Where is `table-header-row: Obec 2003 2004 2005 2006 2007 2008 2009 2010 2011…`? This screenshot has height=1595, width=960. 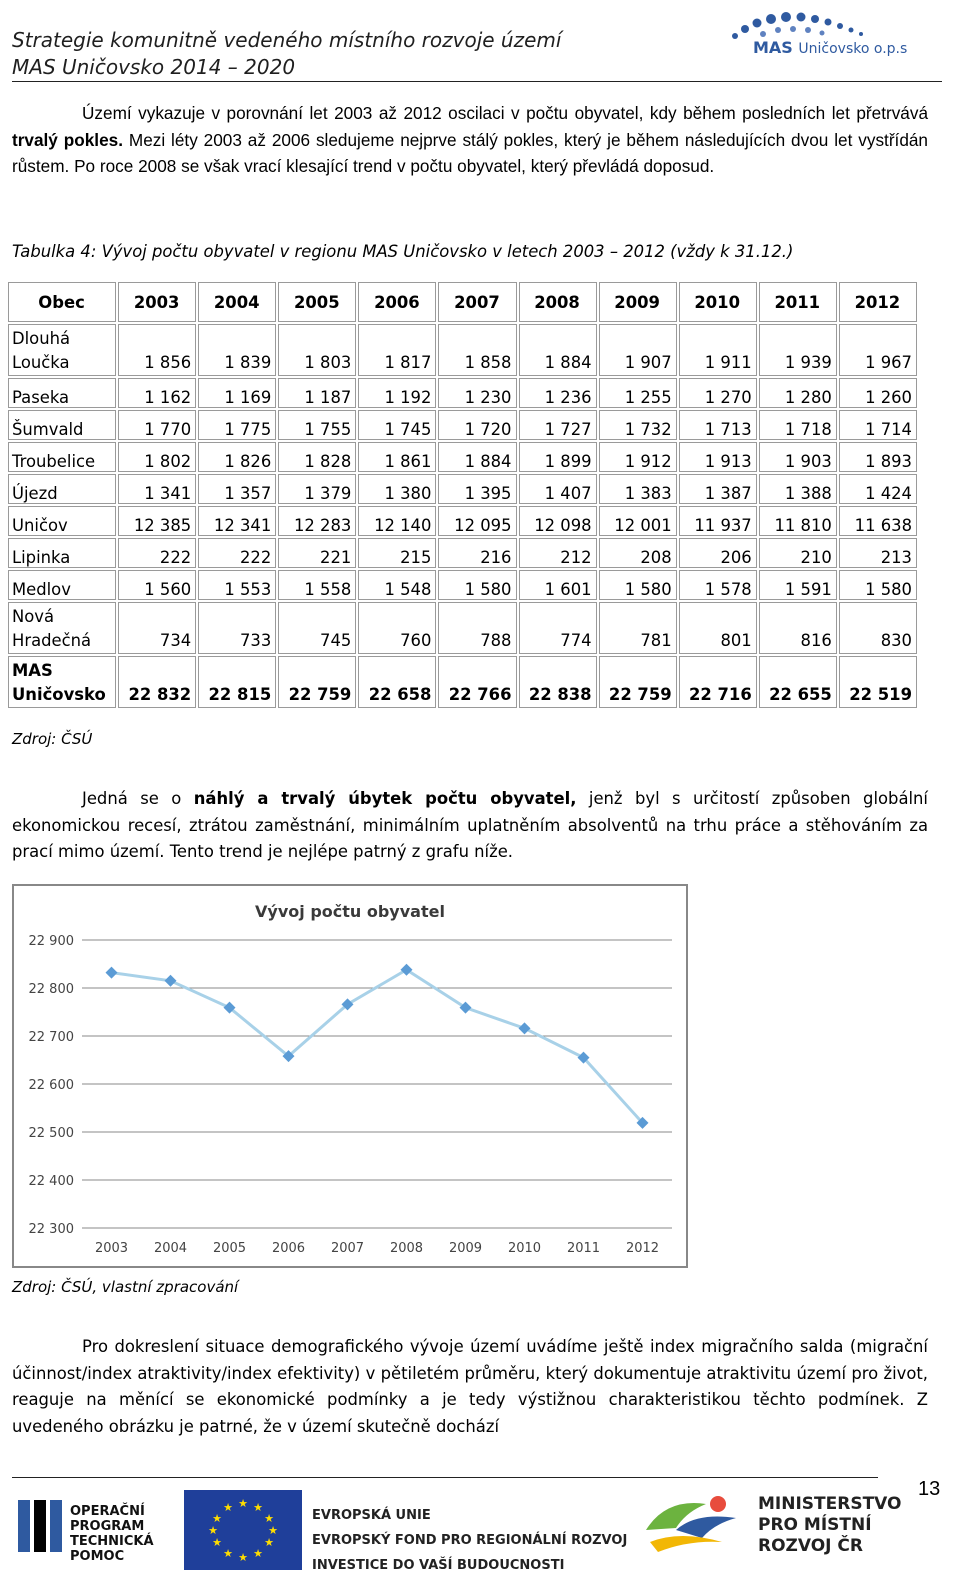 table-header-row: Obec 2003 2004 2005 2006 2007 2008 2009 2010 2011… is located at coordinates (462, 302).